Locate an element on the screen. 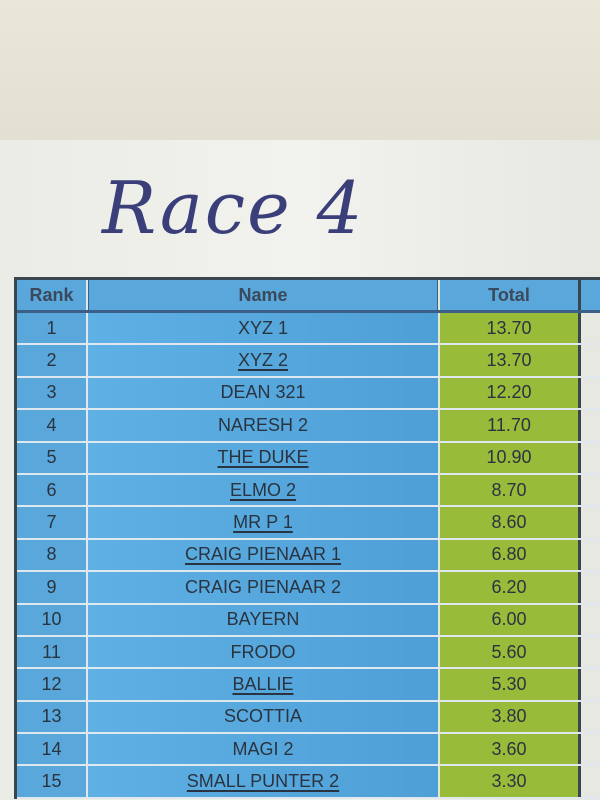 The image size is (600, 800). table-row: 10 BAYERN 6.00 is located at coordinates (308, 620).